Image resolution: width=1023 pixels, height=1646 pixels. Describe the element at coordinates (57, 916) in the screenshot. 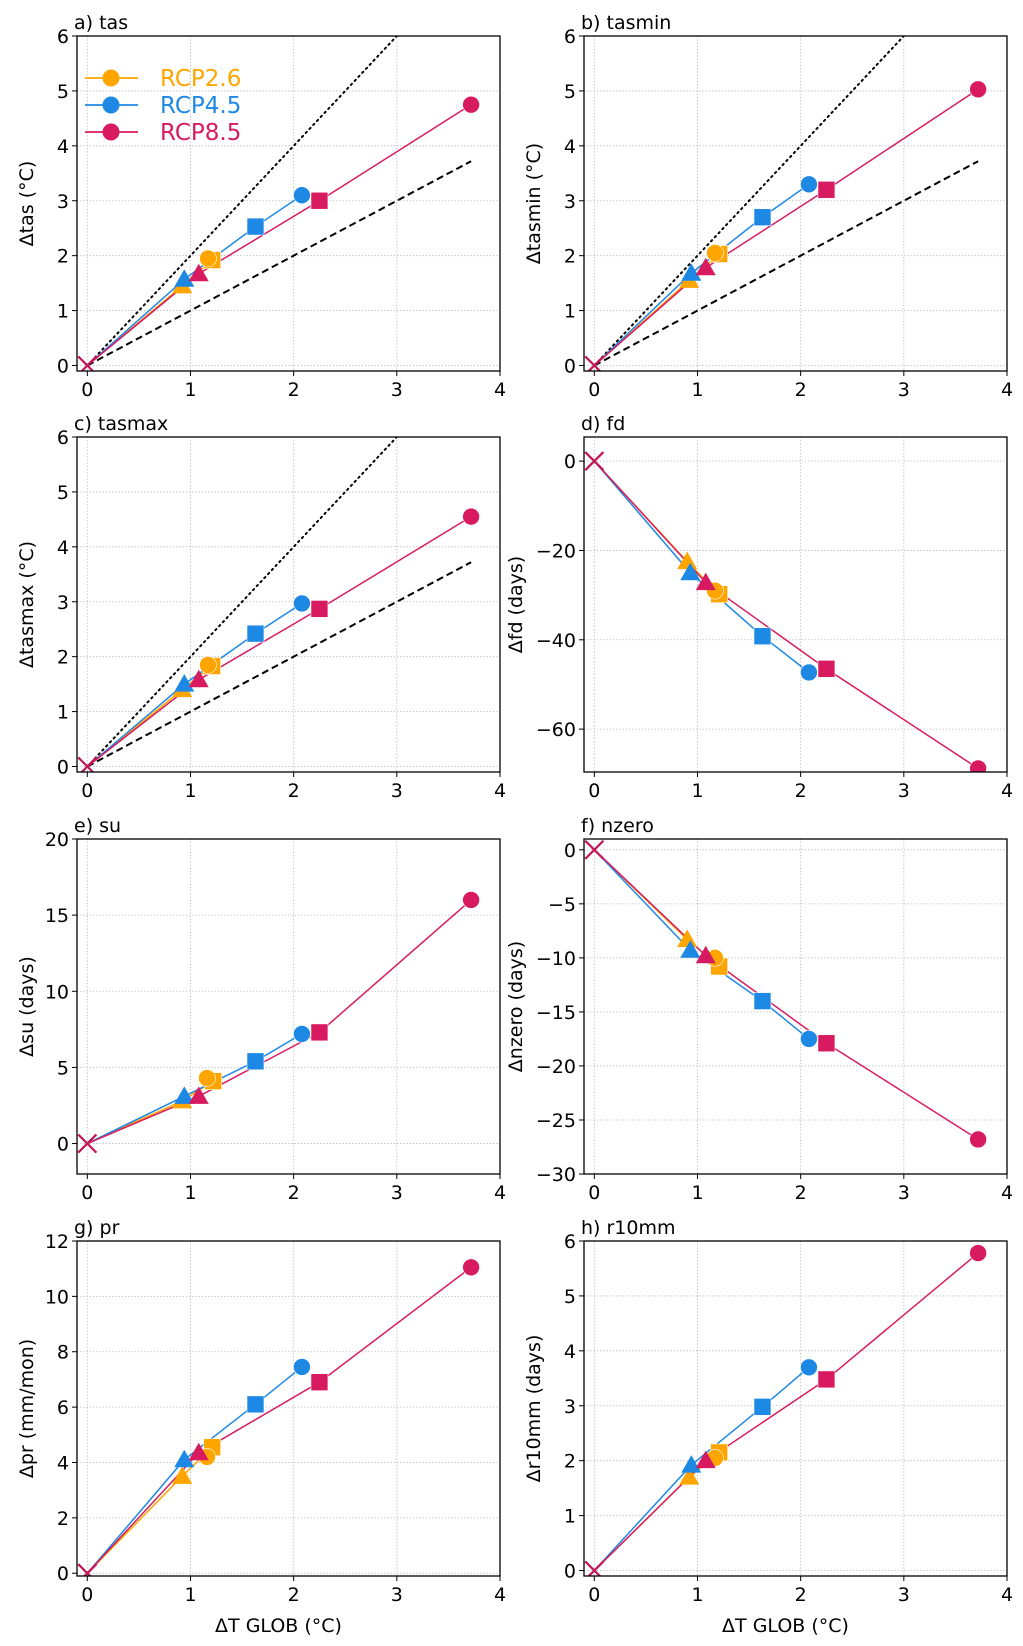

I see `y-tick-label: 15` at that location.